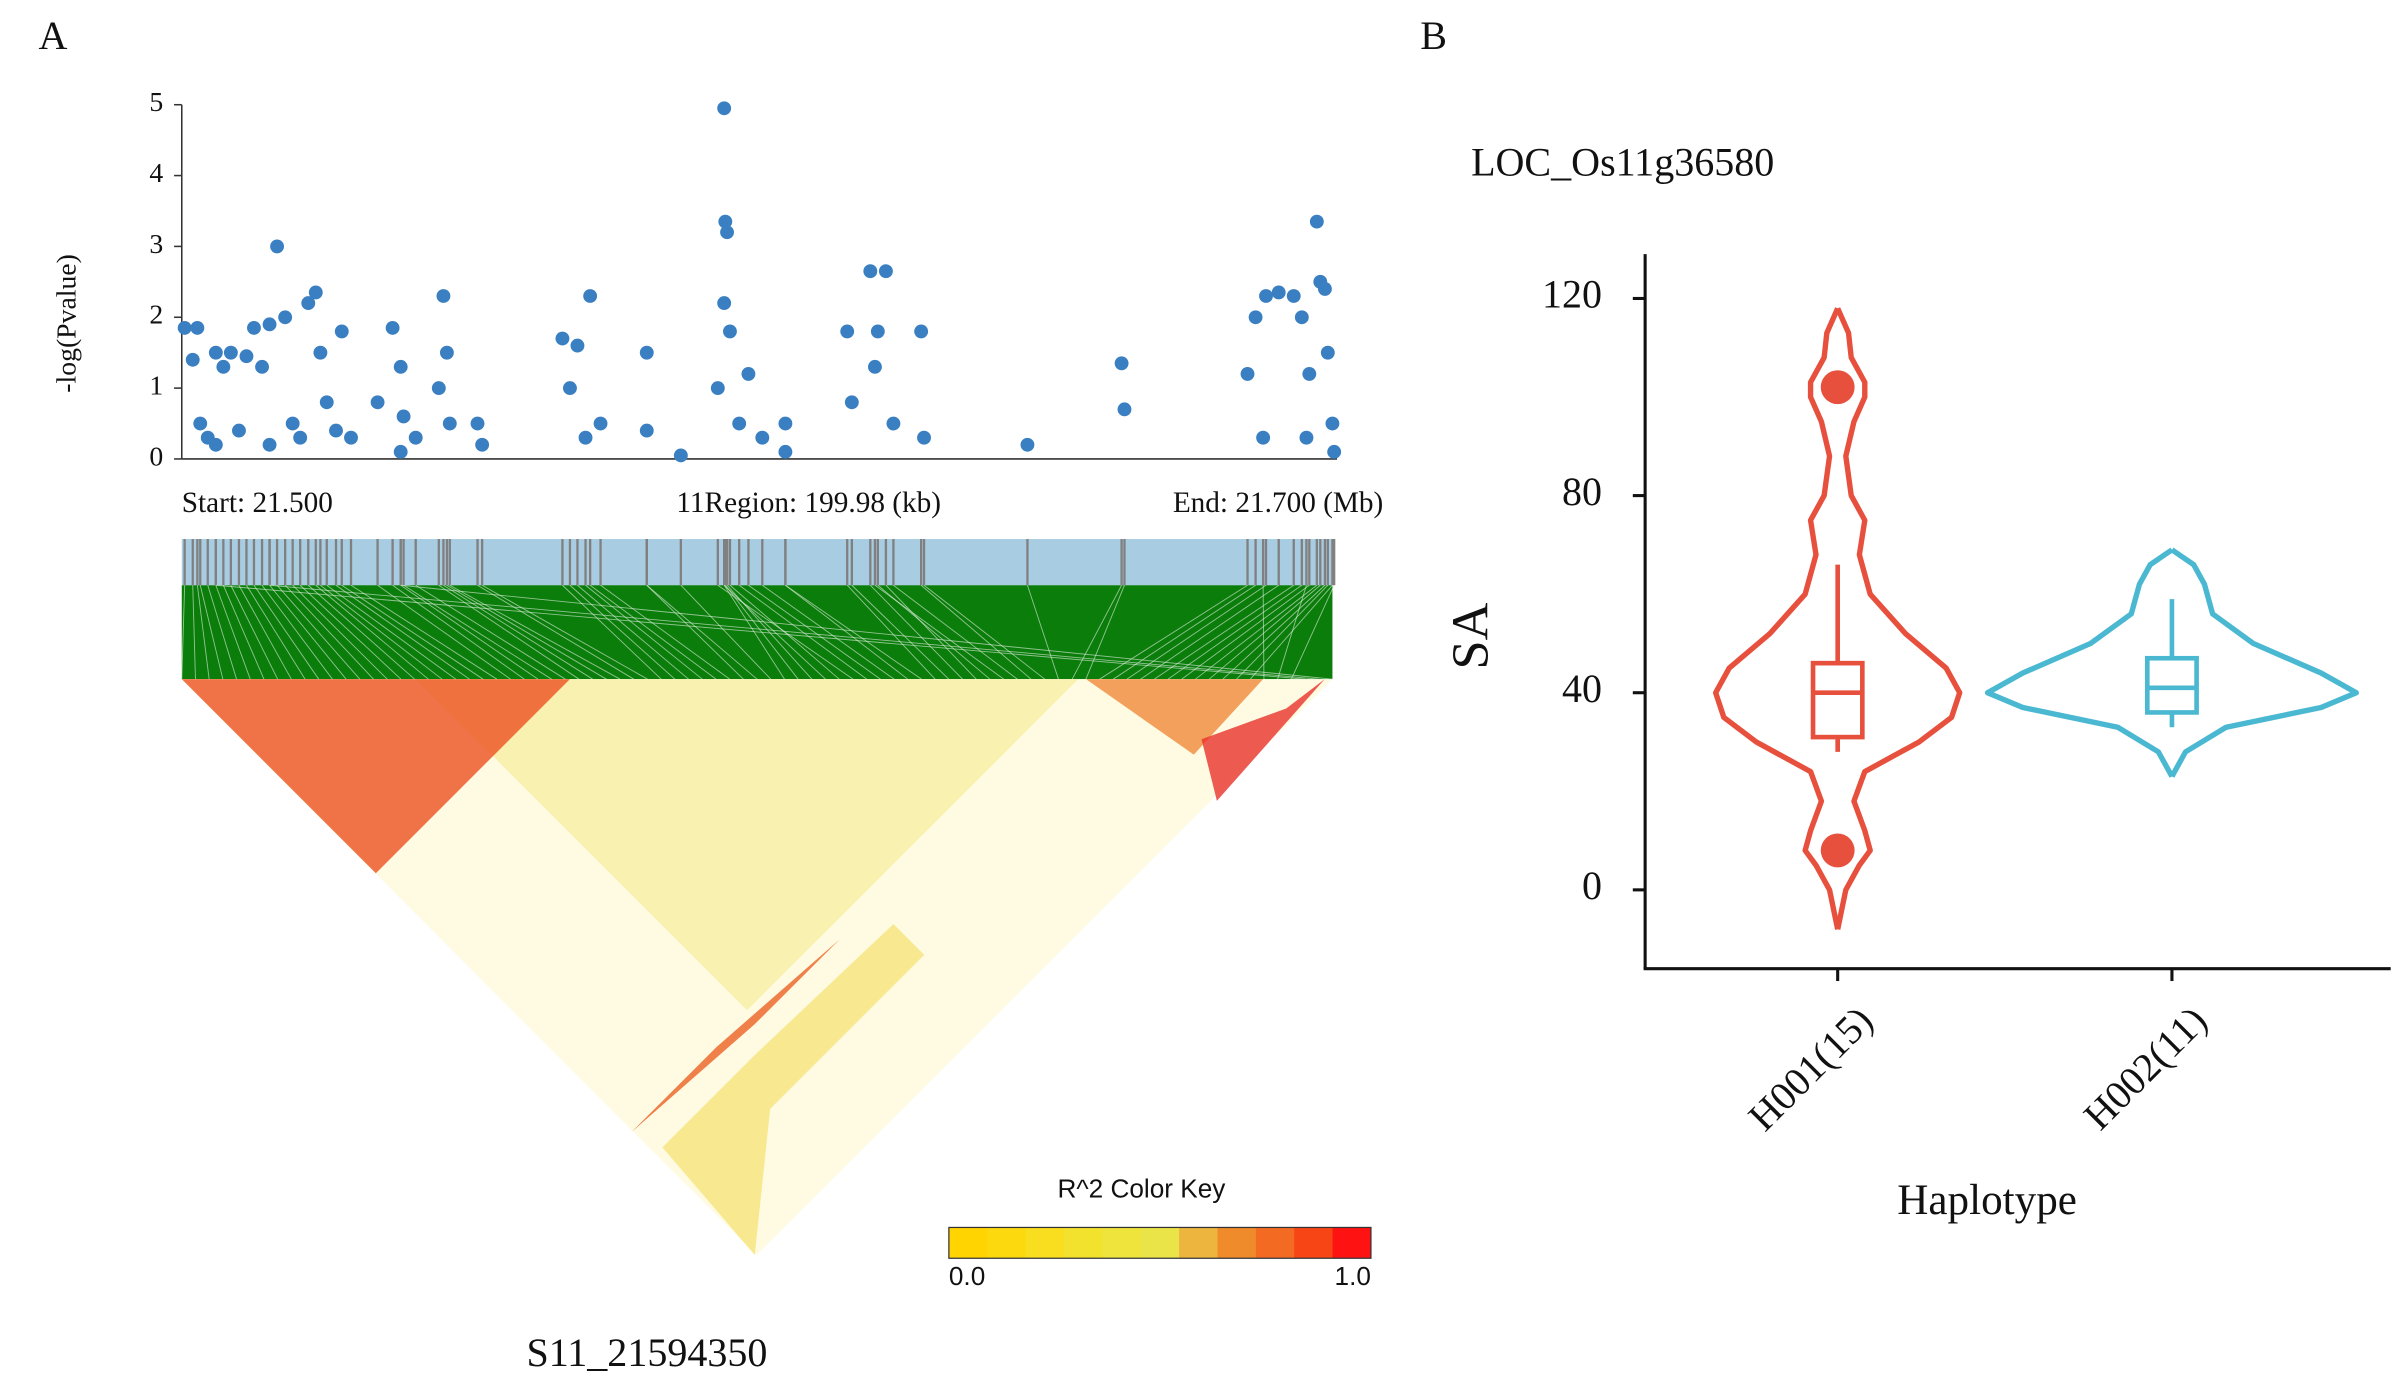 The height and width of the screenshot is (1383, 2403). Describe the element at coordinates (1353, 1276) in the screenshot. I see `color-key-label: 1.0` at that location.